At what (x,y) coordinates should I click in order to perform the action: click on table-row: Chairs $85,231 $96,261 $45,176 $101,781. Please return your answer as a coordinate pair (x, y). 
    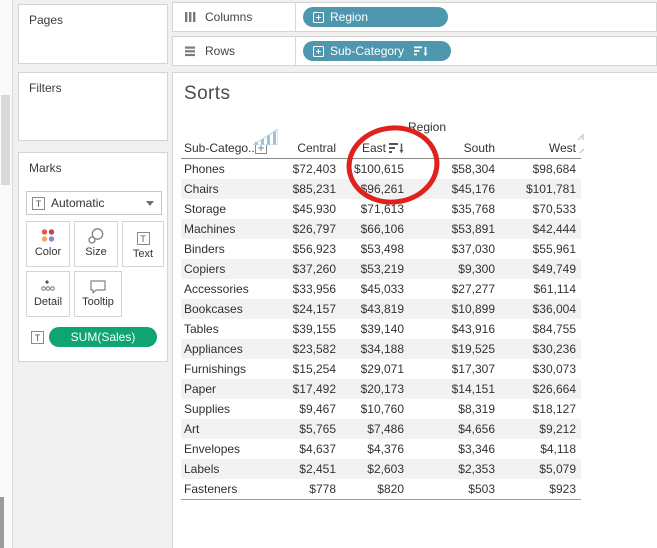
    Looking at the image, I should click on (381, 189).